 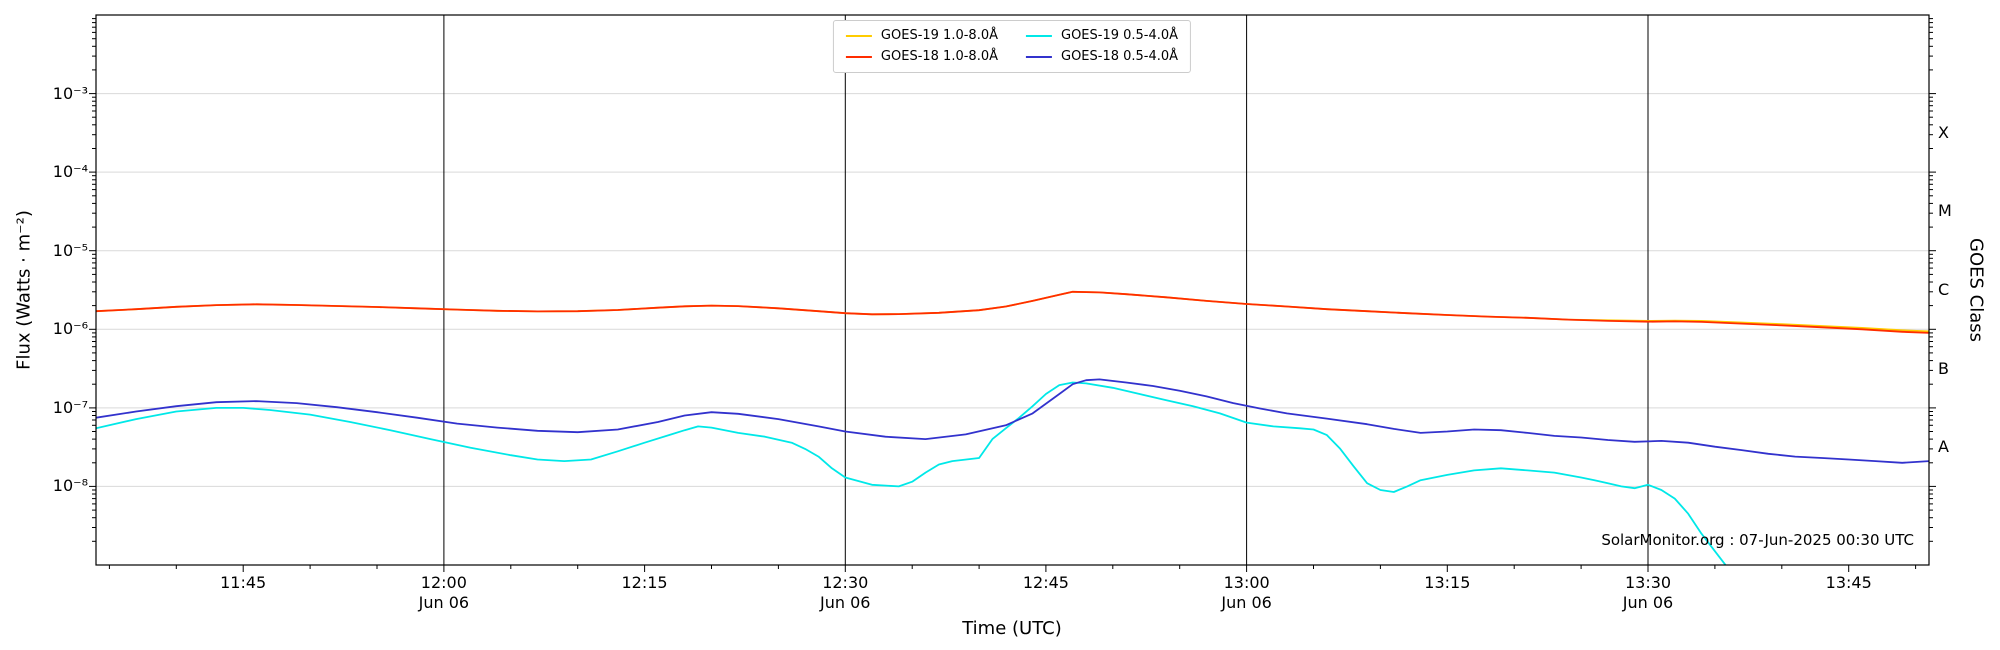 What do you see at coordinates (70, 329) in the screenshot?
I see `y-tick-label: 10⁻⁶` at bounding box center [70, 329].